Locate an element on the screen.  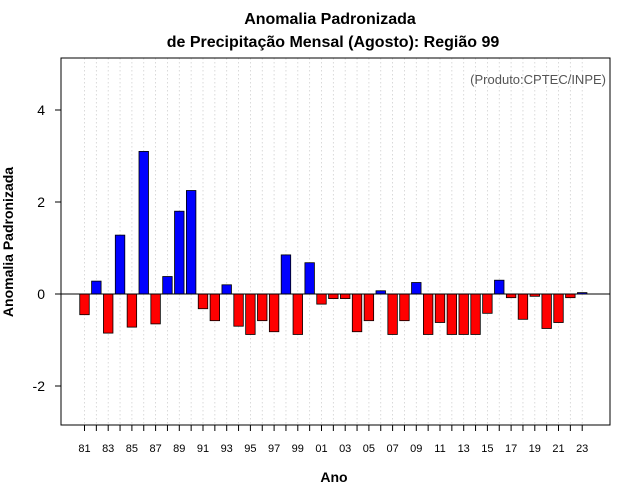
x-tick-label: 23 is located at coordinates (582, 449).